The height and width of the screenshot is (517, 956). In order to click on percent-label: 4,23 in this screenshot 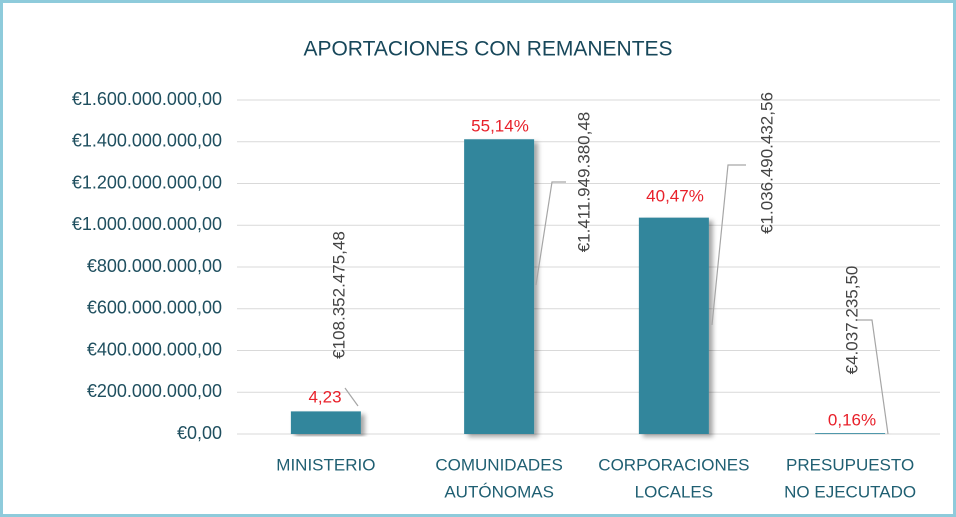, I will do `click(324, 396)`.